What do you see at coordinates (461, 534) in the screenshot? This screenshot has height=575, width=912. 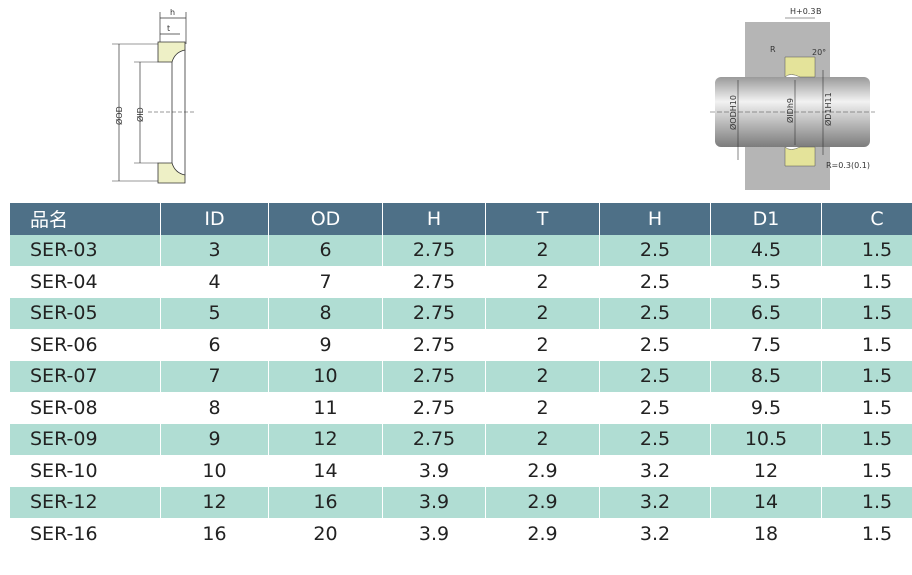 I see `table-row: SER-16 16 20 3.9 2.9 3.2 18 1.5` at bounding box center [461, 534].